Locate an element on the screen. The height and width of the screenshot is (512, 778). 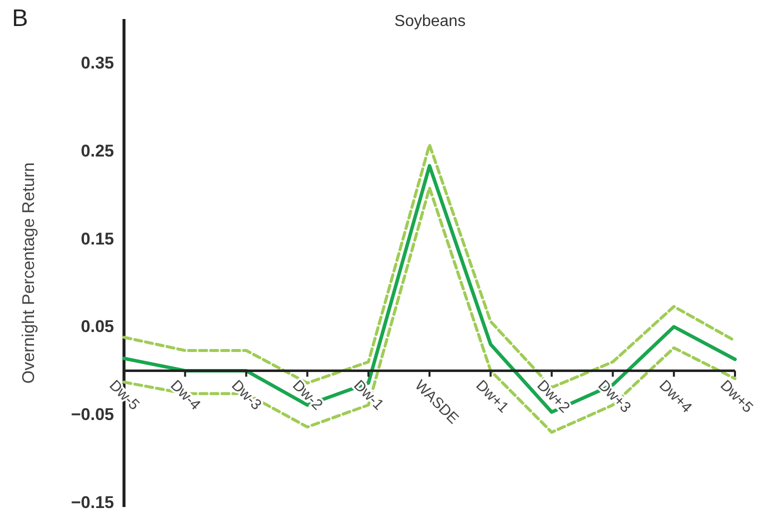
y-tick-label: 0.05 is located at coordinates (97, 326).